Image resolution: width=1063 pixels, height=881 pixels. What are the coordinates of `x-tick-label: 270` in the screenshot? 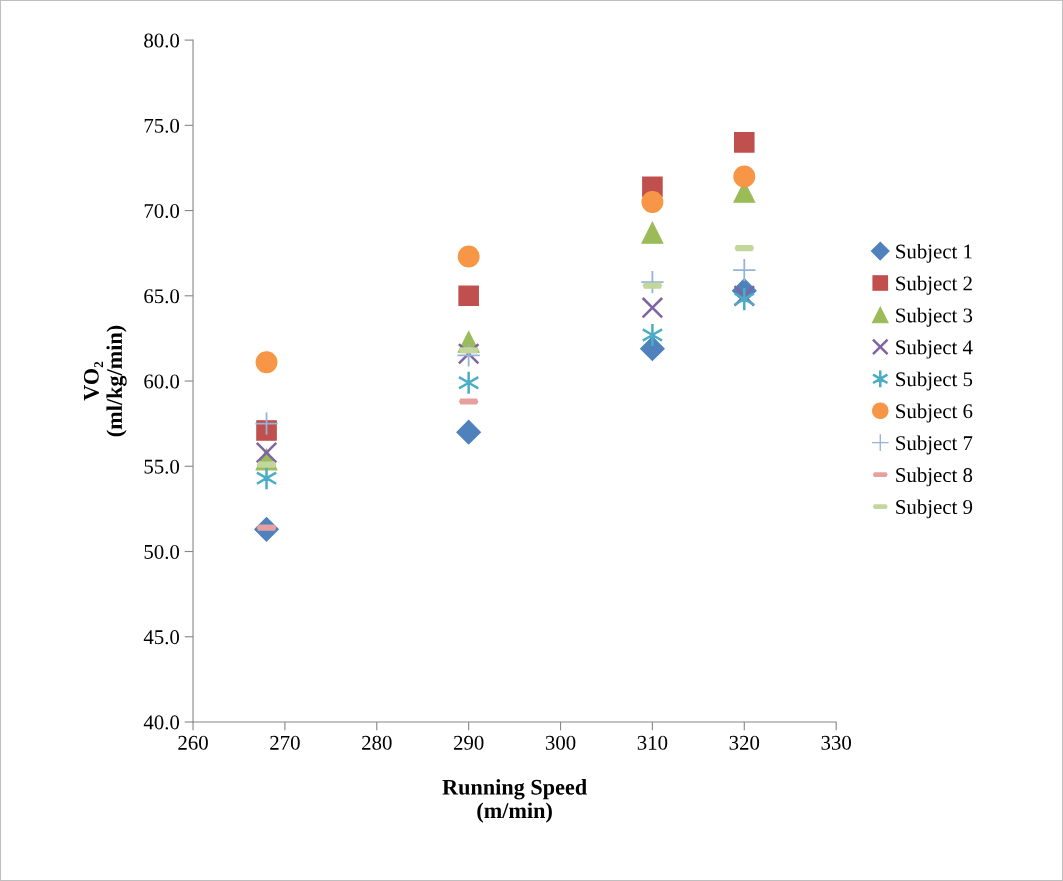 It's located at (285, 742).